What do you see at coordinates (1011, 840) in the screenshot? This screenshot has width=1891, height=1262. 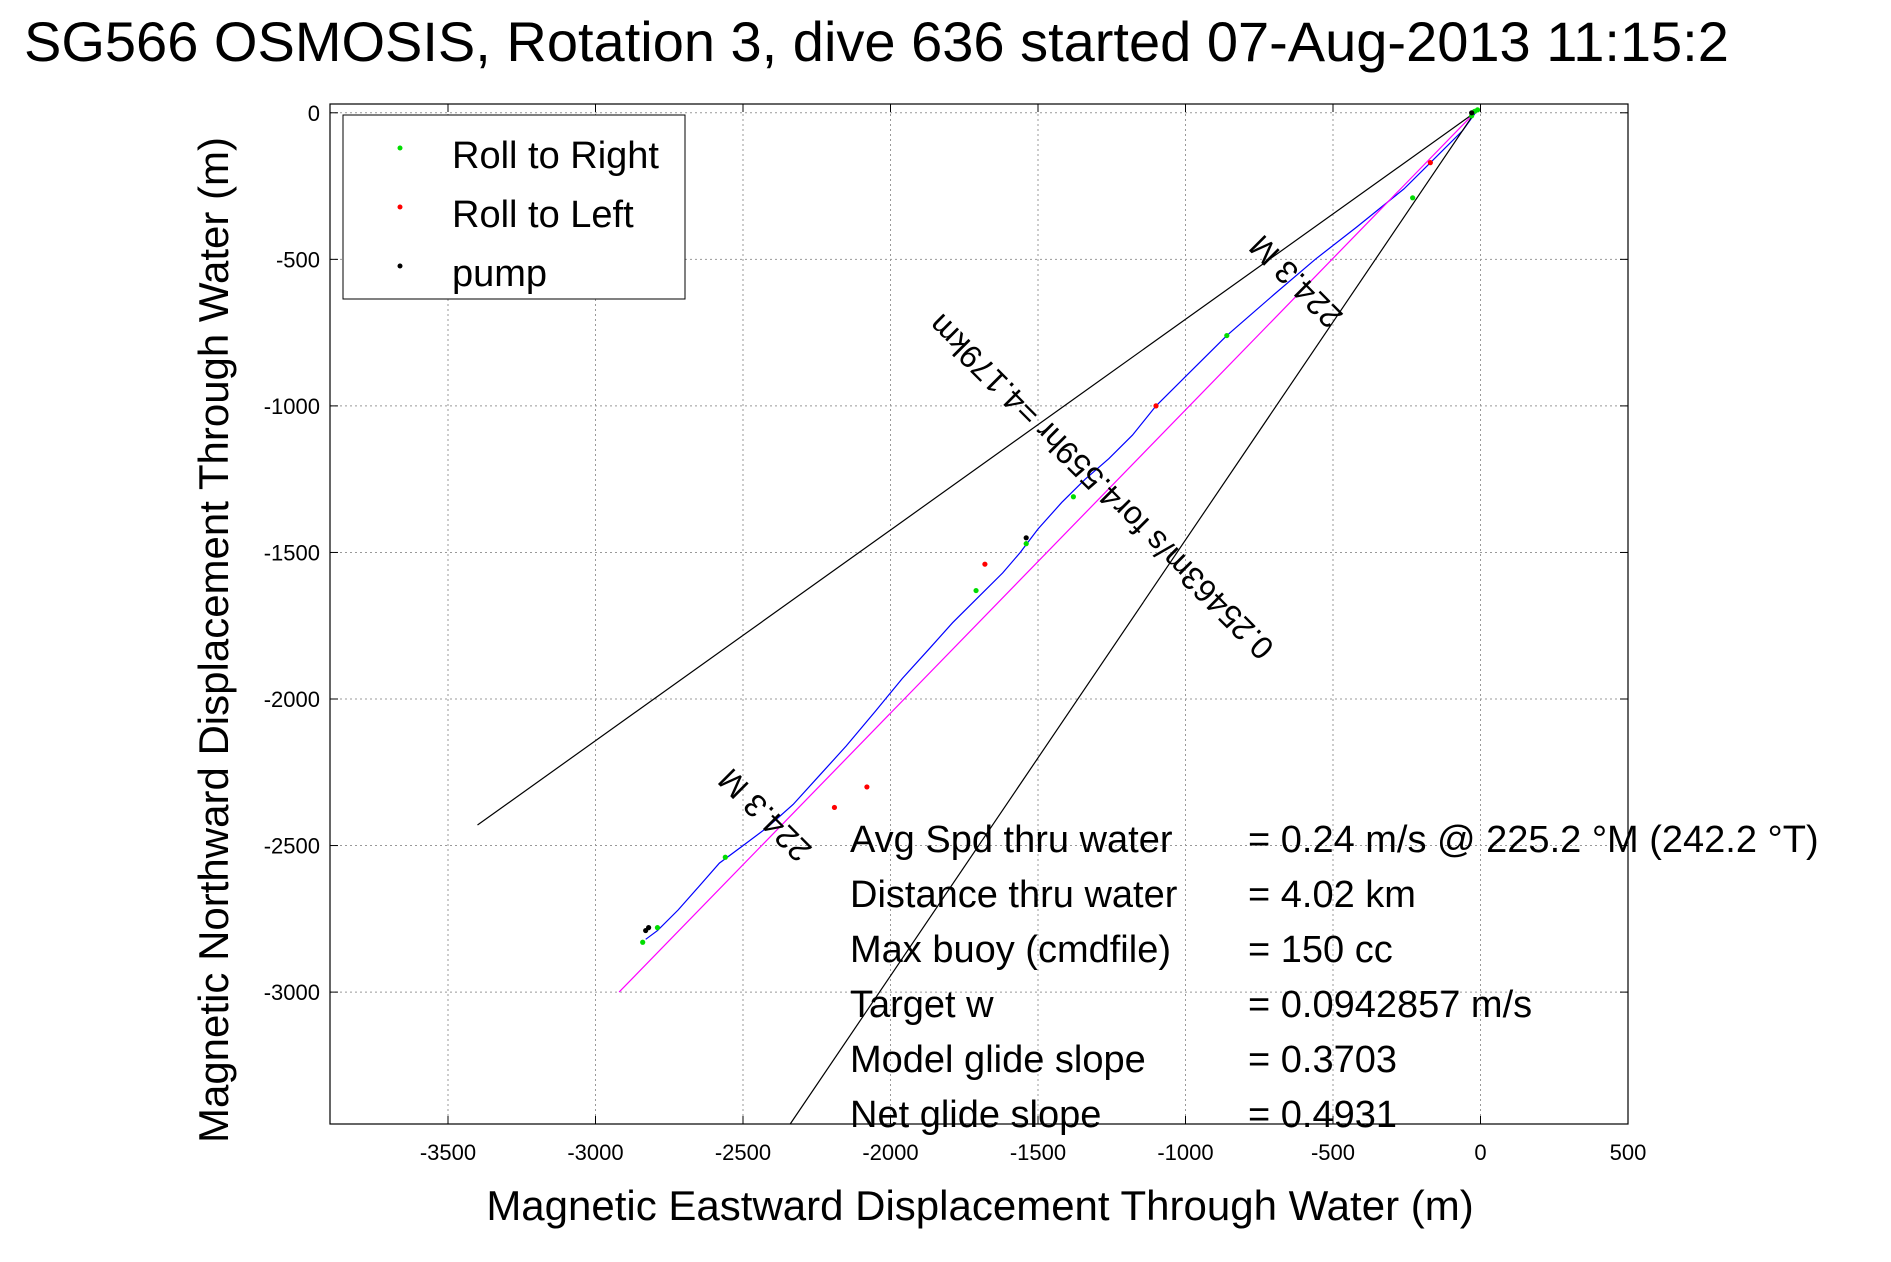 I see `stat-label: Avg Spd thru water` at bounding box center [1011, 840].